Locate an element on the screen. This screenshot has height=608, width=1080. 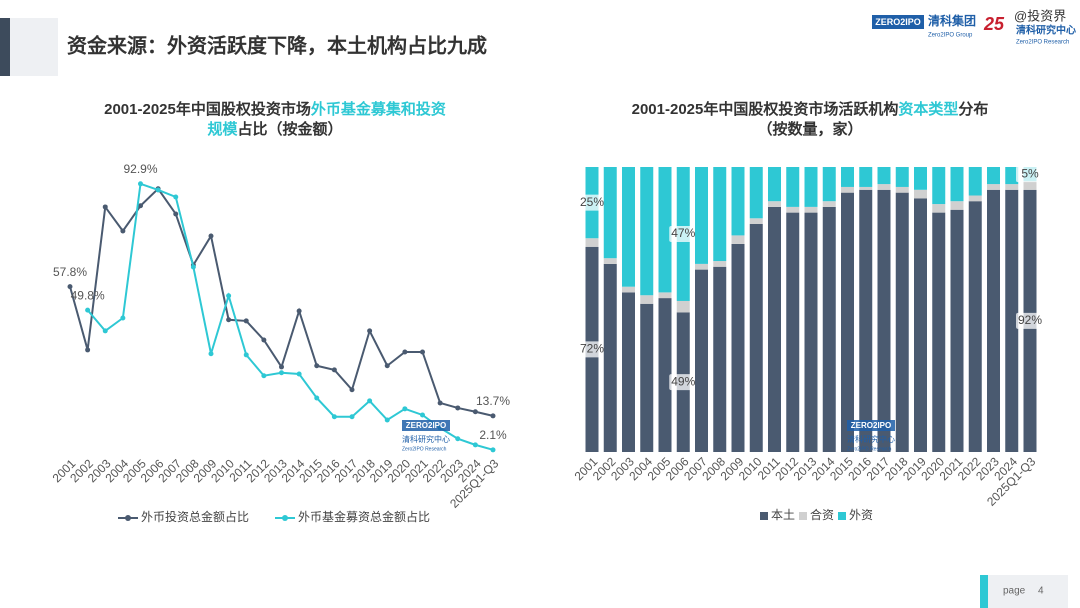
legend-label: 外币基金募资总金额占比 is located at coordinates (364, 516).